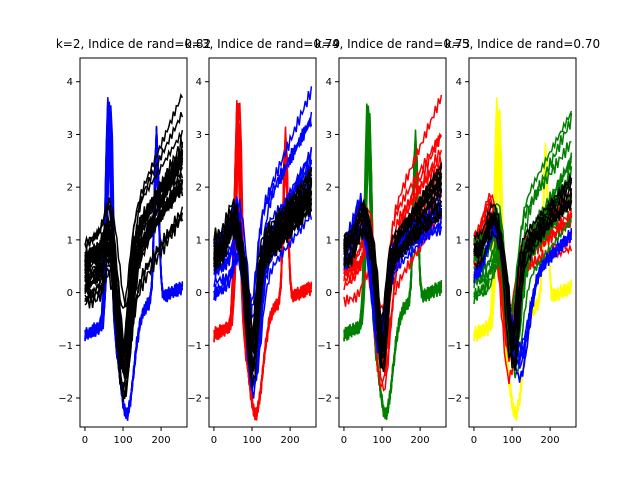 Image resolution: width=640 pixels, height=480 pixels. Describe the element at coordinates (522, 44) in the screenshot. I see `subplot-title: k=5, Indice de rand=0.70` at that location.